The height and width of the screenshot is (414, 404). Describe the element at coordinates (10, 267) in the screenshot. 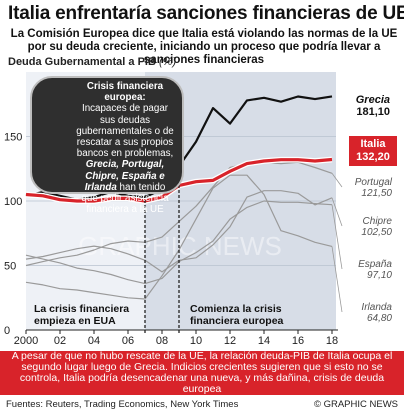

I see `y-tick-label: 50` at that location.